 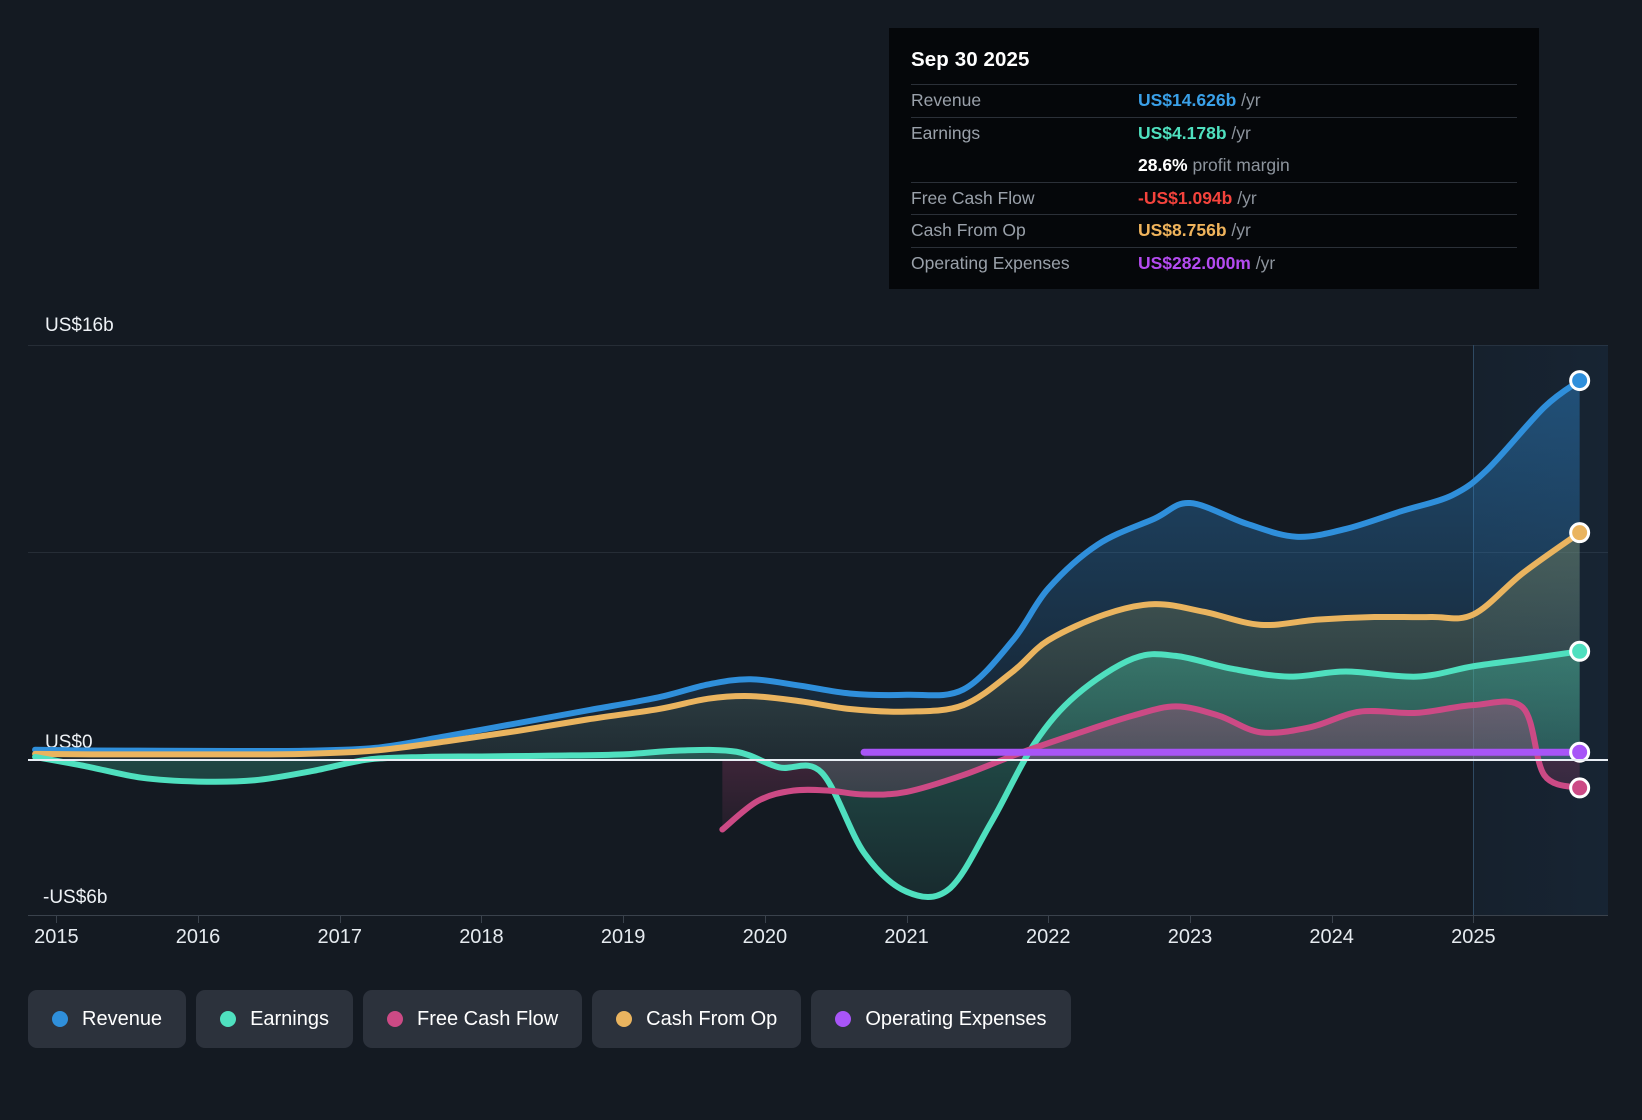 What do you see at coordinates (818, 915) in the screenshot?
I see `x-axis-line` at bounding box center [818, 915].